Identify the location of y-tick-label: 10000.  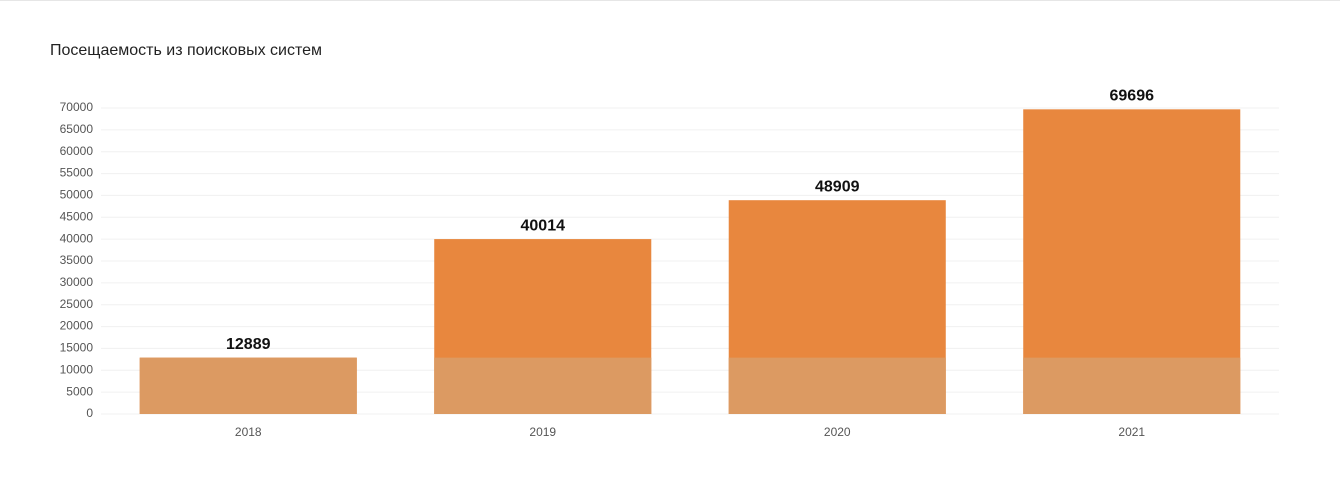
(77, 369).